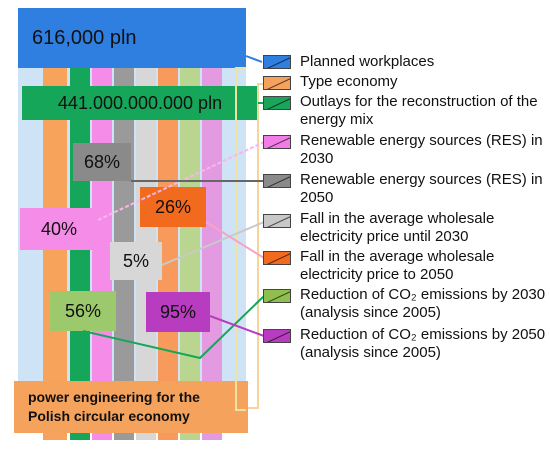 This screenshot has height=449, width=550. What do you see at coordinates (277, 221) in the screenshot?
I see `legend-swatch-price-2030` at bounding box center [277, 221].